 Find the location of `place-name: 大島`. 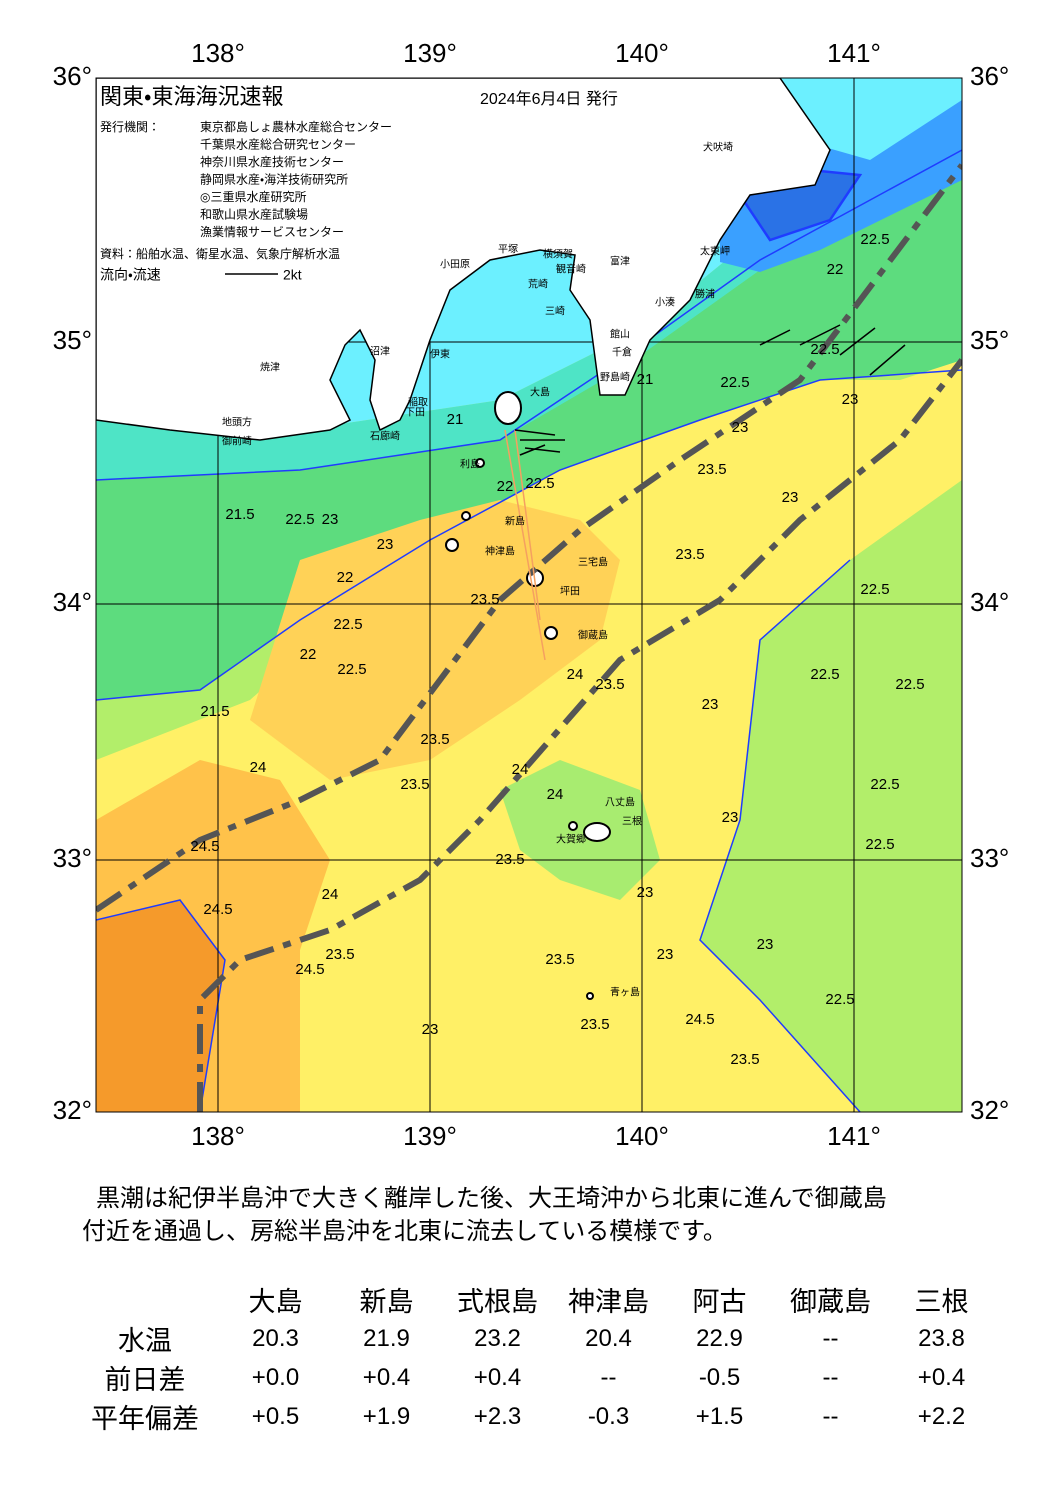

place-name: 大島 is located at coordinates (540, 392).